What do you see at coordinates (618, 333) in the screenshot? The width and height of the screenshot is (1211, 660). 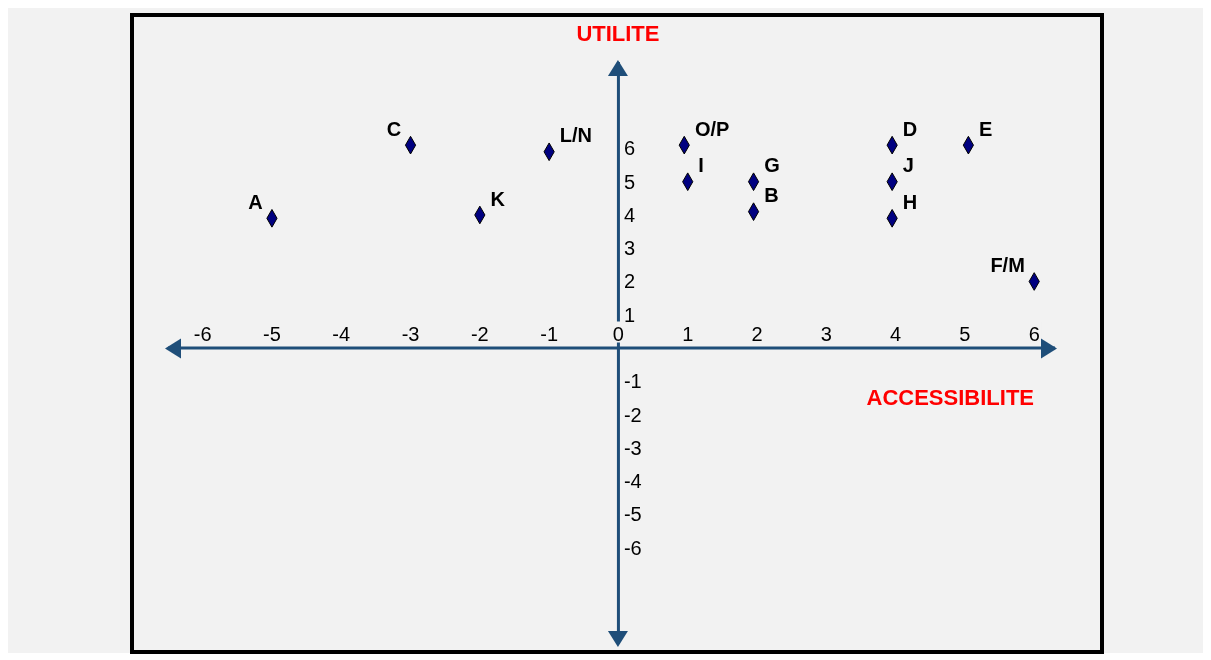 I see `x-tick-label: 0` at bounding box center [618, 333].